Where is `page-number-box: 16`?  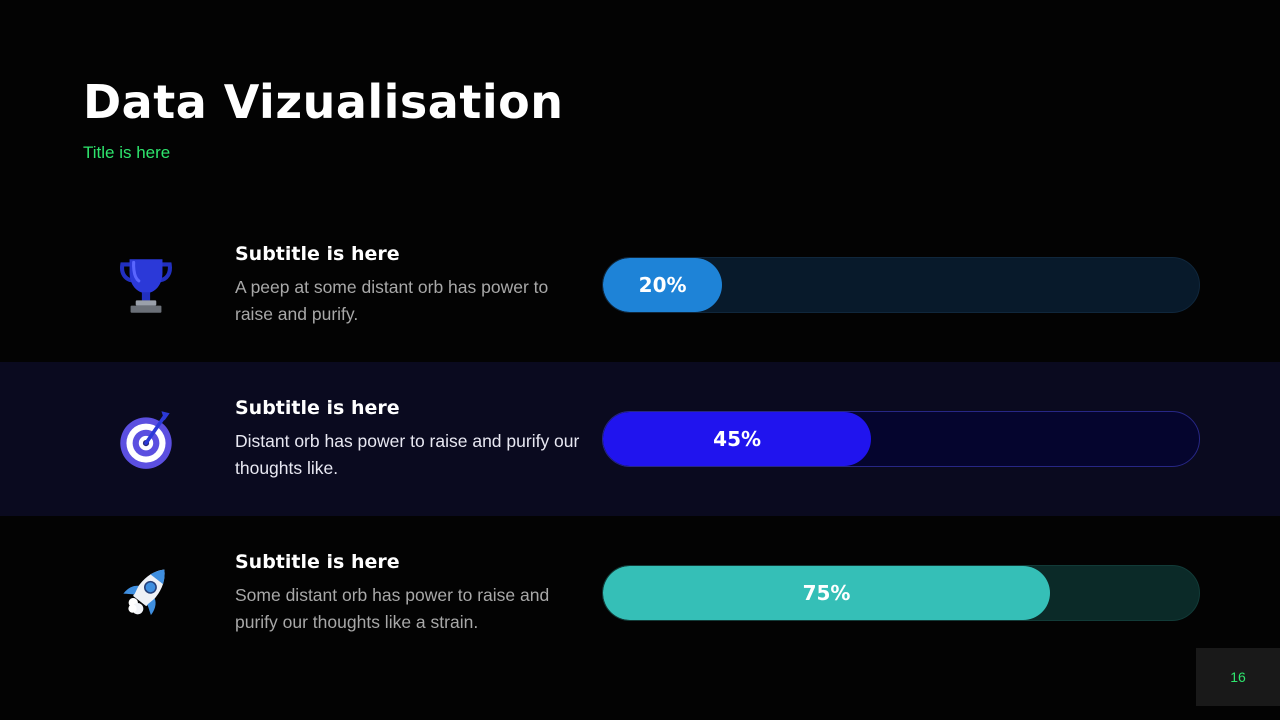 page-number-box: 16 is located at coordinates (1238, 677).